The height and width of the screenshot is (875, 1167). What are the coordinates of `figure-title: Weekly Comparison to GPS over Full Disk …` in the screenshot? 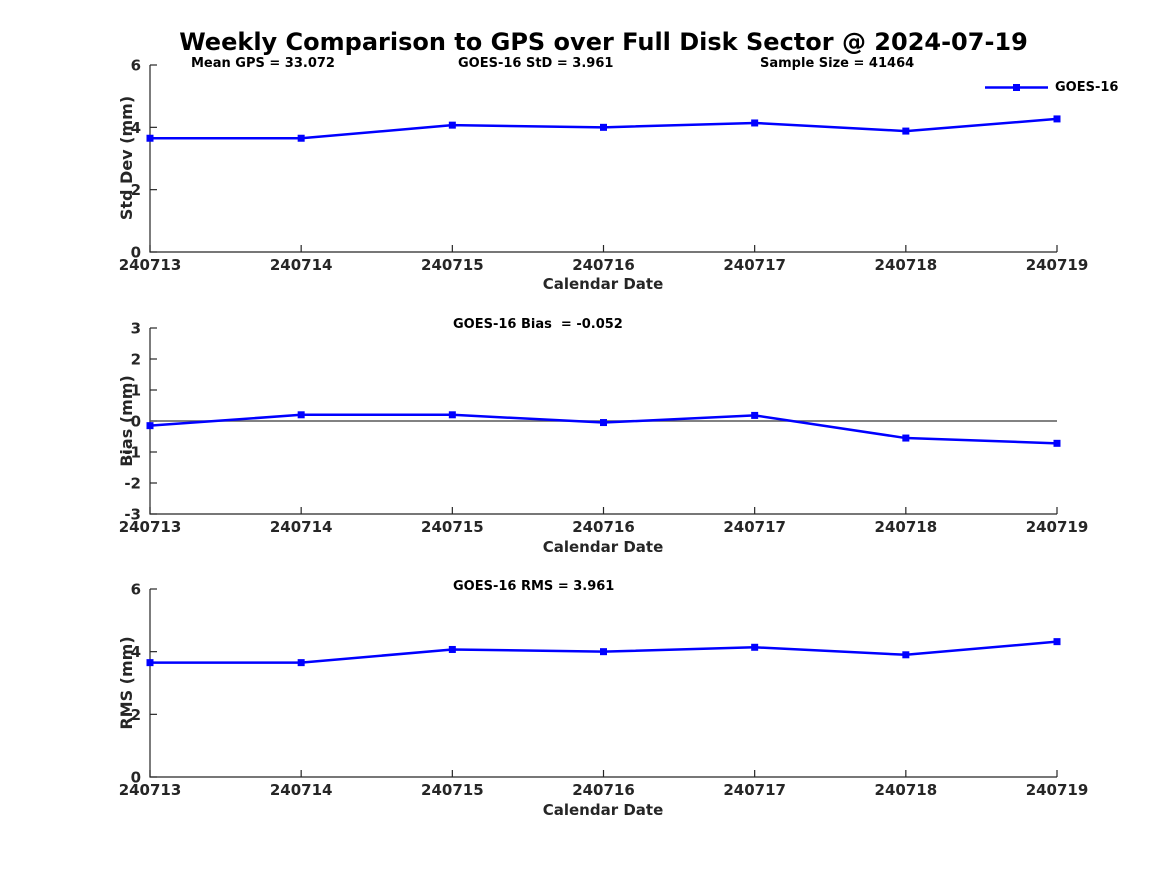 It's located at (603, 42).